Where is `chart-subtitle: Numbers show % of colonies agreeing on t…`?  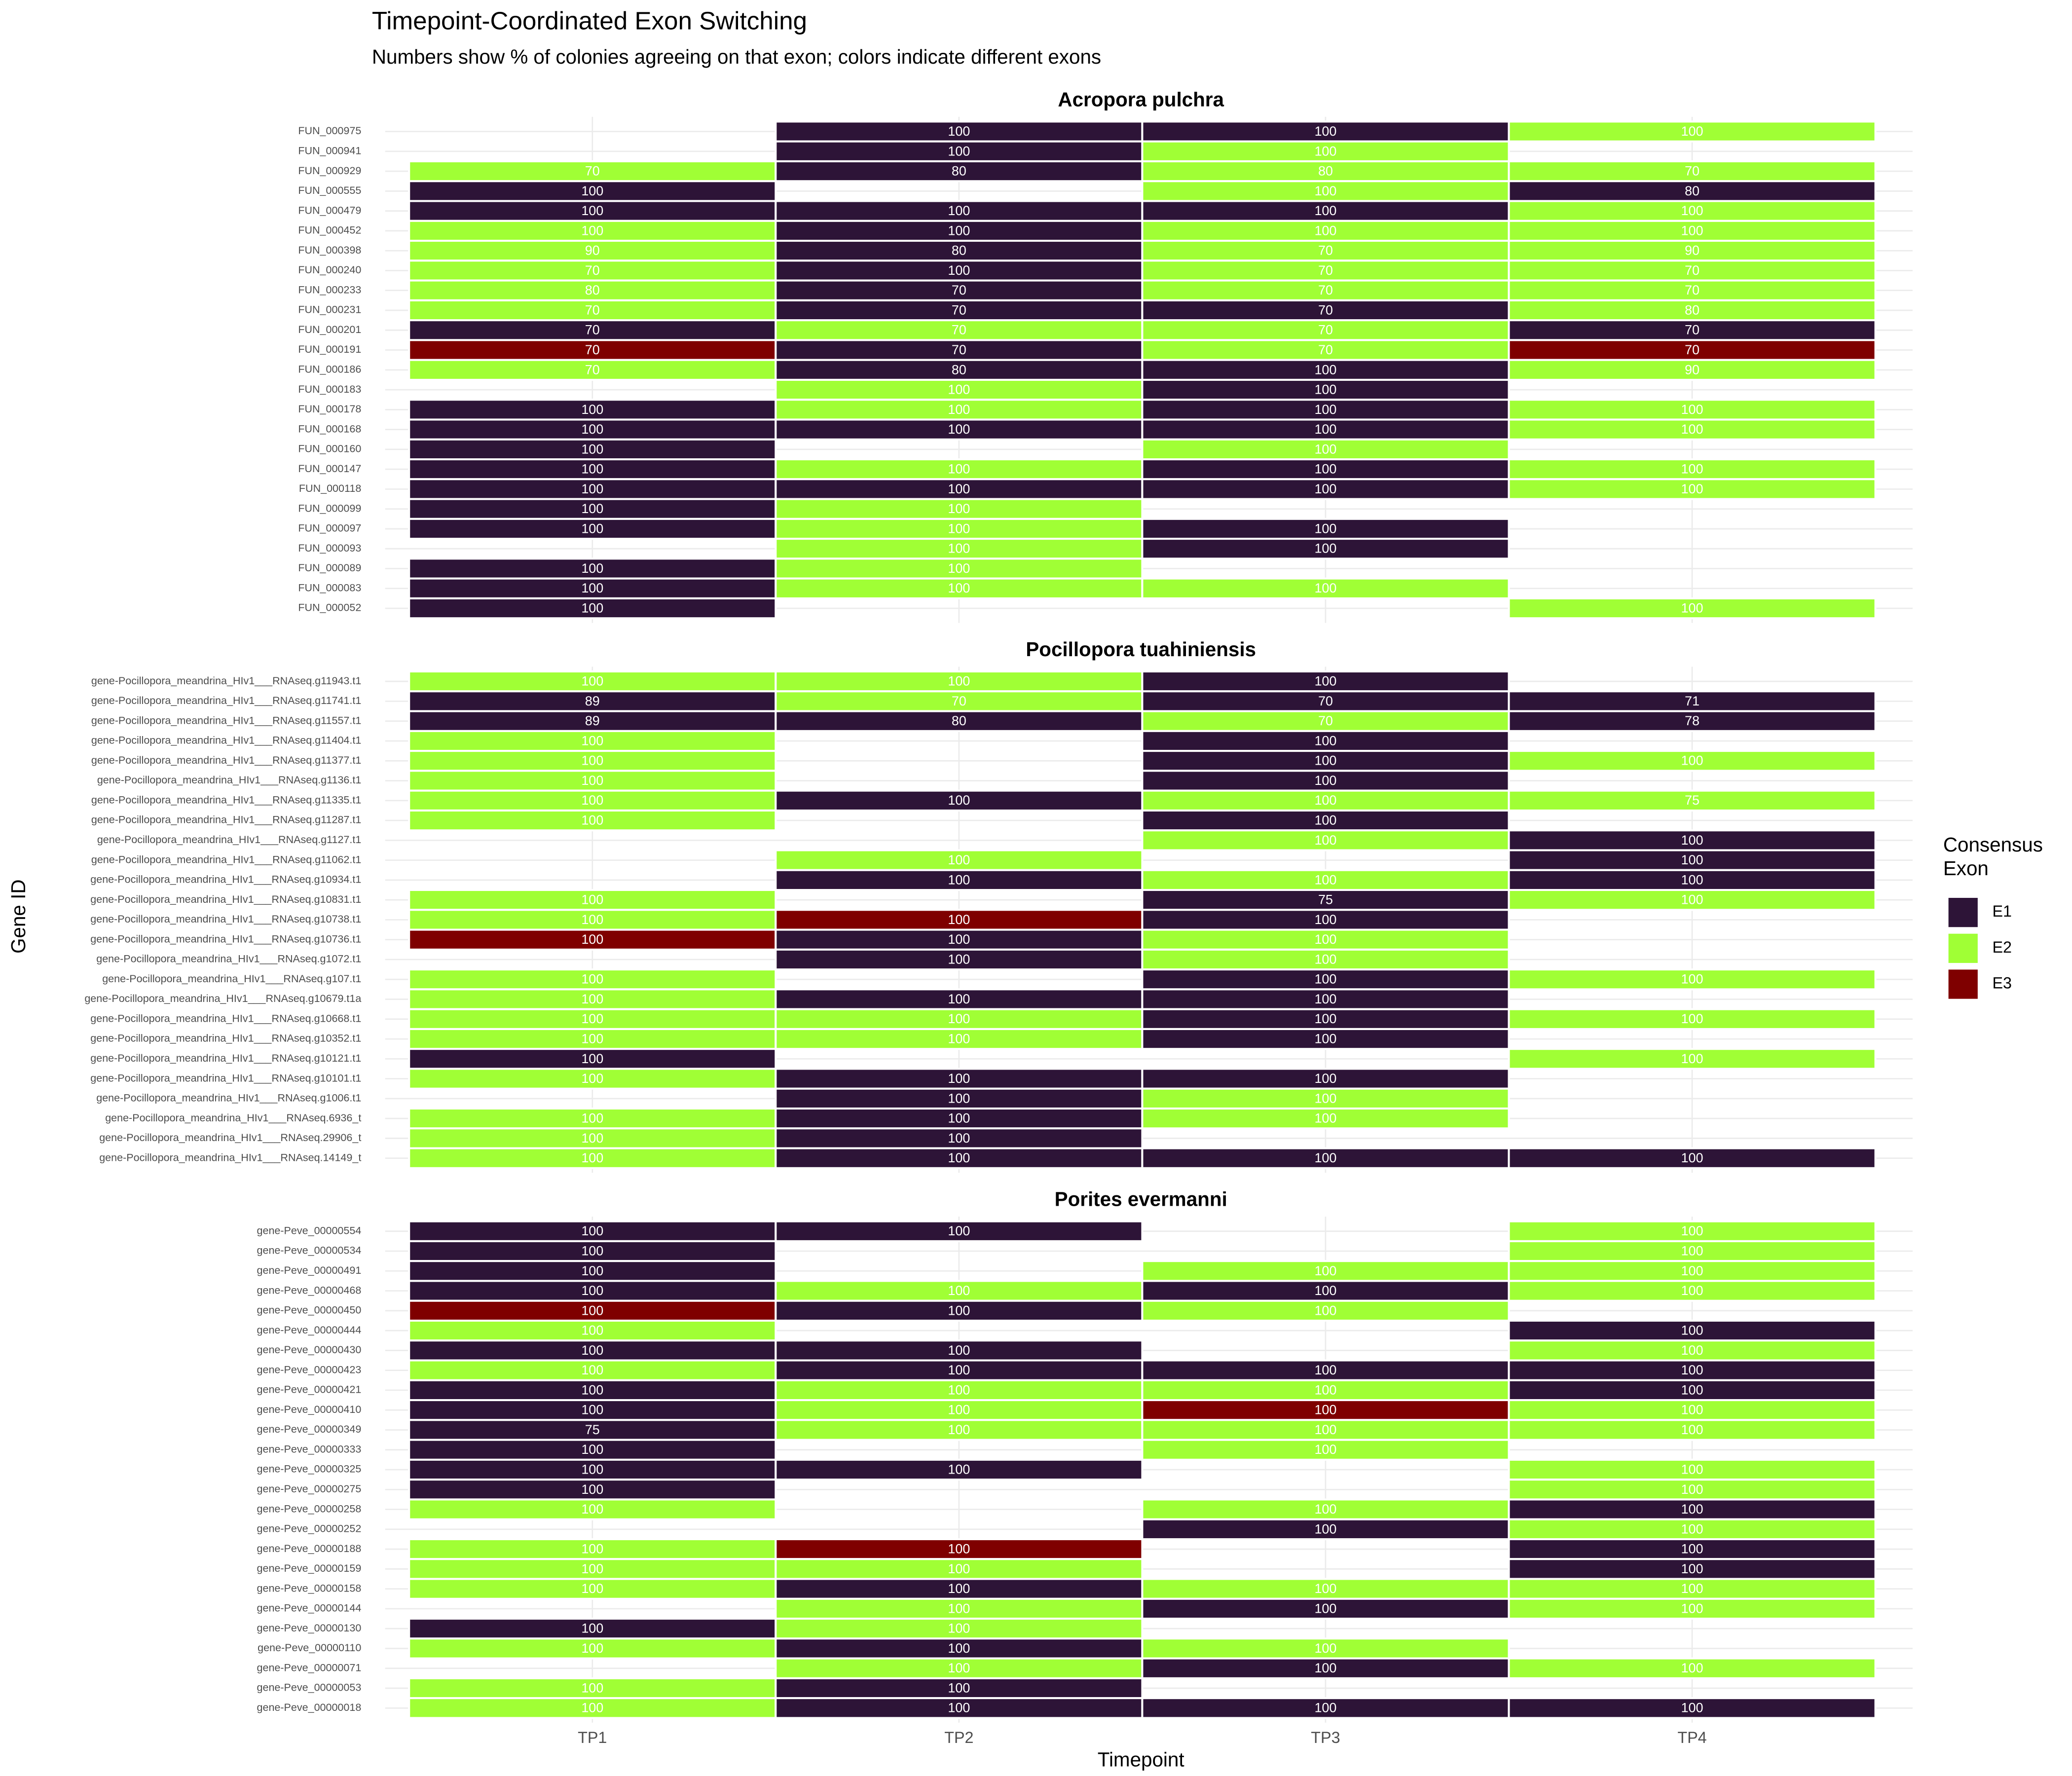
chart-subtitle: Numbers show % of colonies agreeing on t… is located at coordinates (736, 57).